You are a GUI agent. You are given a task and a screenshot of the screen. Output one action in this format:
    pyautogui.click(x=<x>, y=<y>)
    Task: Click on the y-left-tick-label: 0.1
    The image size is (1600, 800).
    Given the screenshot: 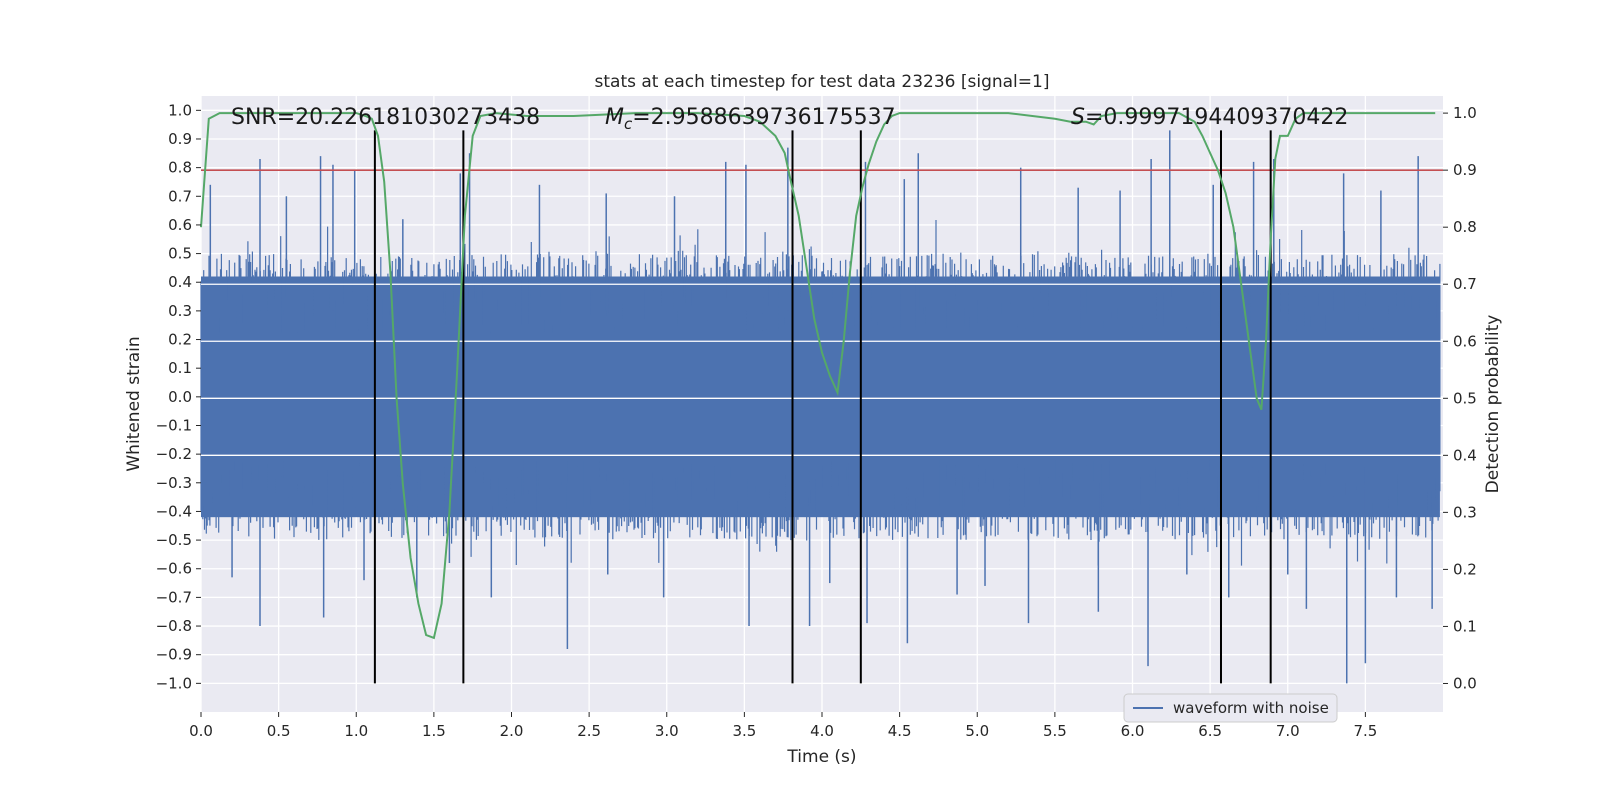 What is the action you would take?
    pyautogui.click(x=180, y=368)
    